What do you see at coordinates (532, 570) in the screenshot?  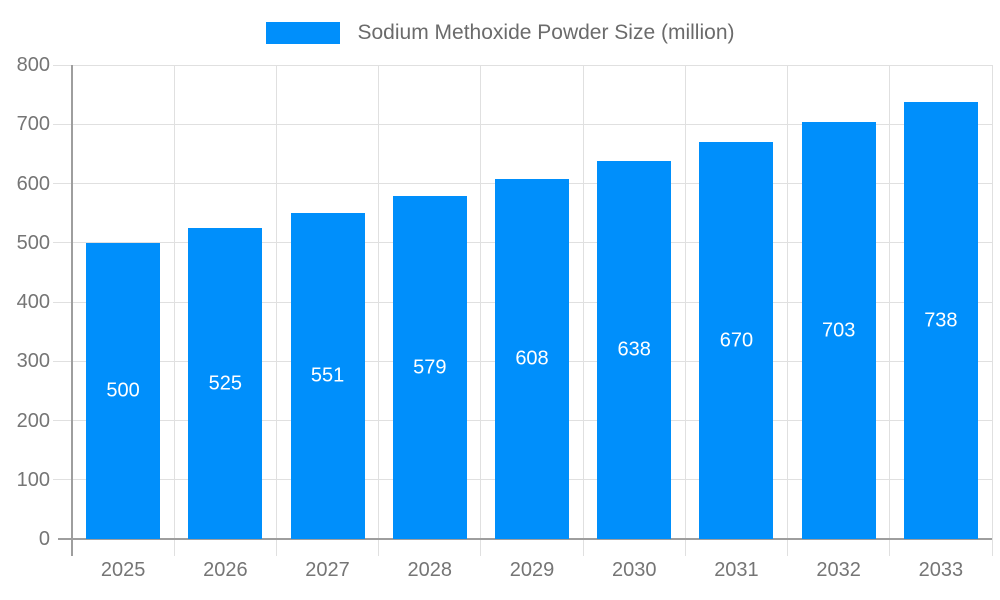 I see `x-axis-tick-label: 2029` at bounding box center [532, 570].